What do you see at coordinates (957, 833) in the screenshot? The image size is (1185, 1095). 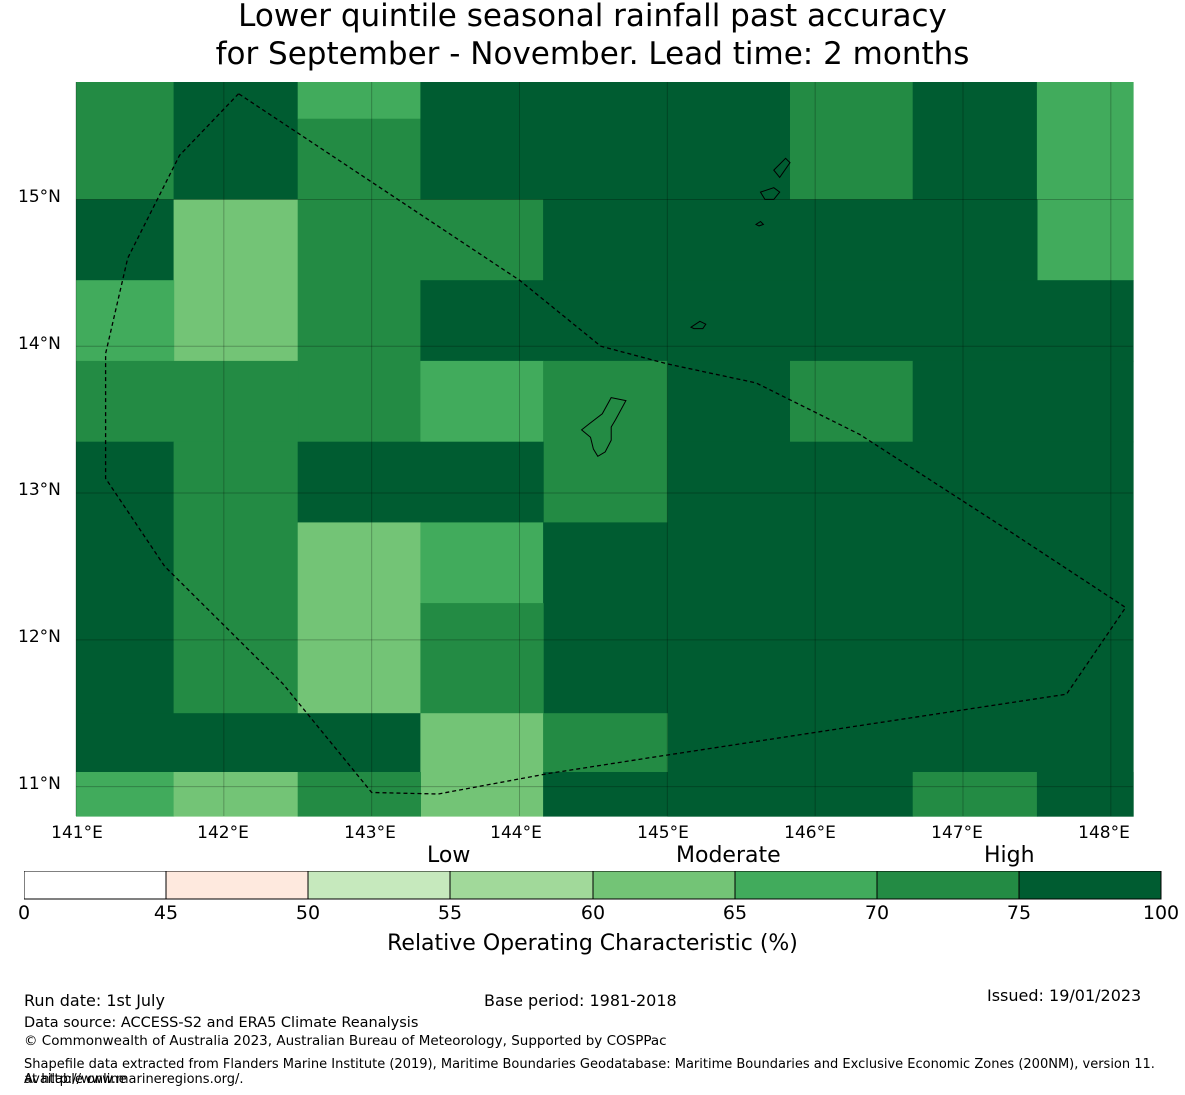 I see `lon-label-147e: 147°E` at bounding box center [957, 833].